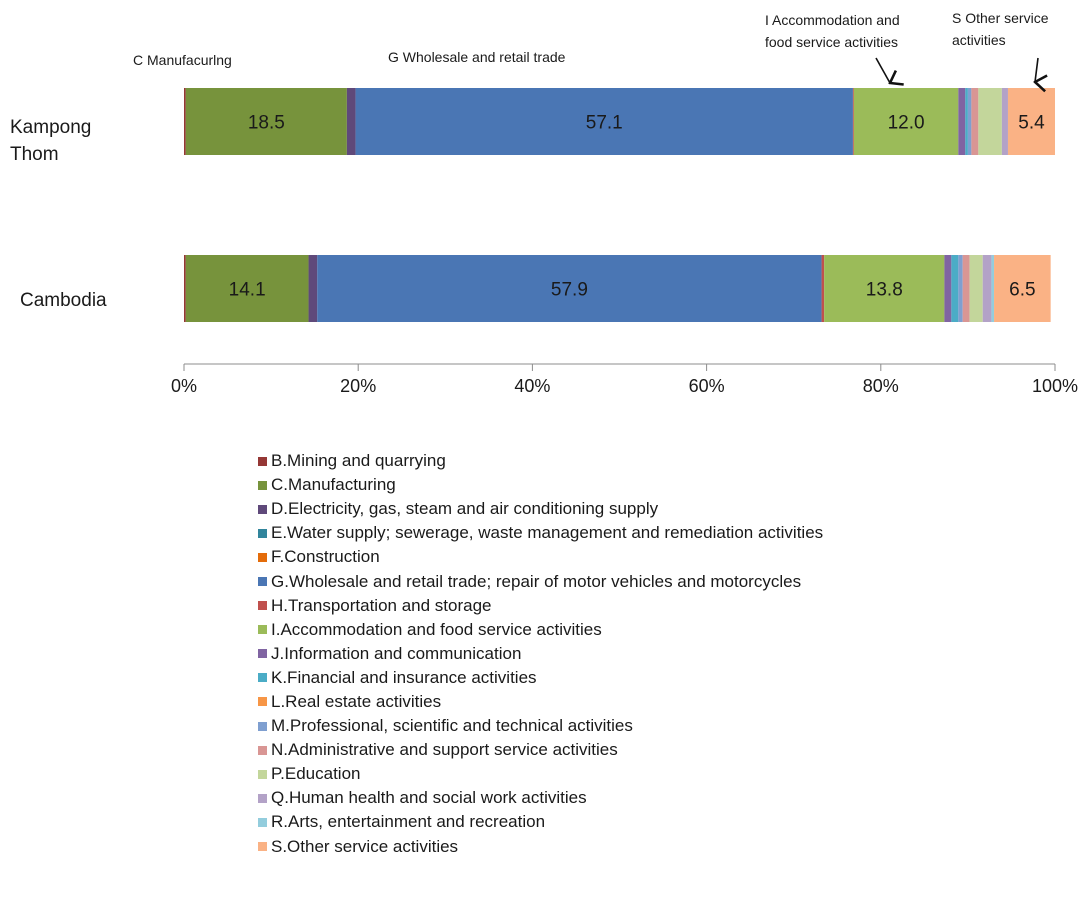 Image resolution: width=1086 pixels, height=924 pixels. I want to click on x-tick-label: 40%, so click(532, 386).